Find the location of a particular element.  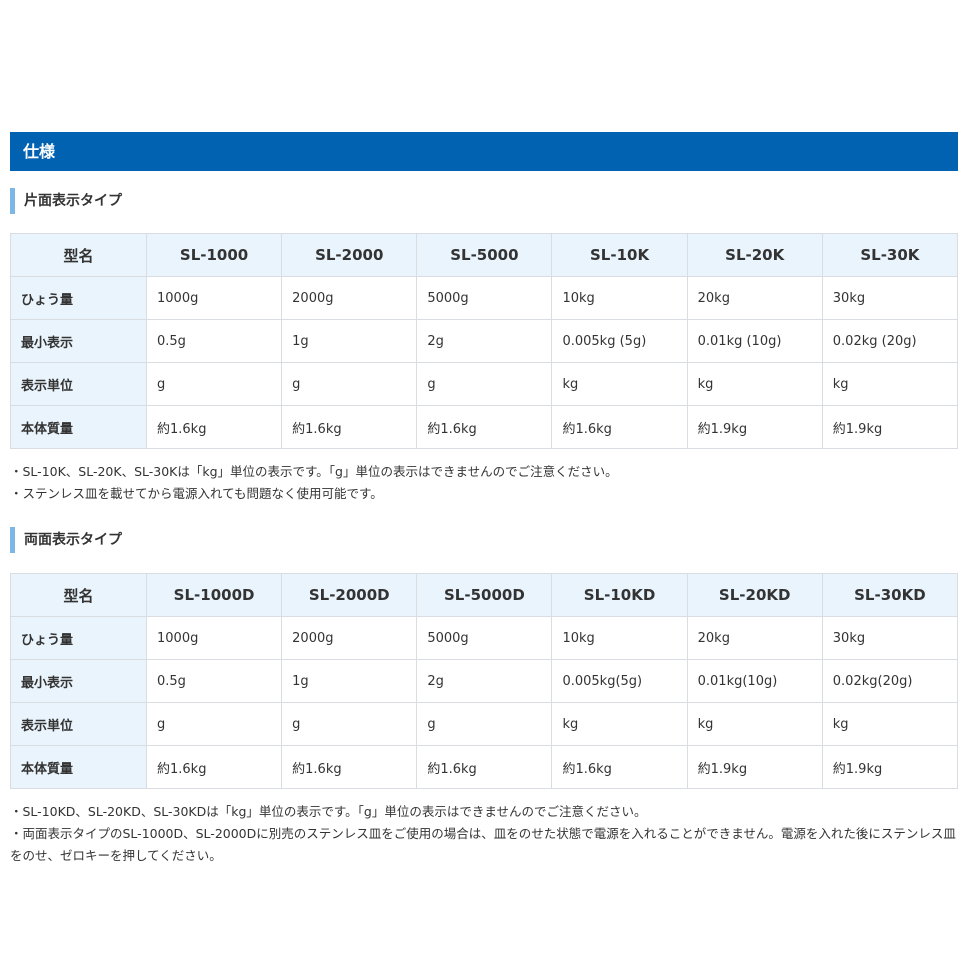

table-cell: 0.01kg(10g) is located at coordinates (754, 681).